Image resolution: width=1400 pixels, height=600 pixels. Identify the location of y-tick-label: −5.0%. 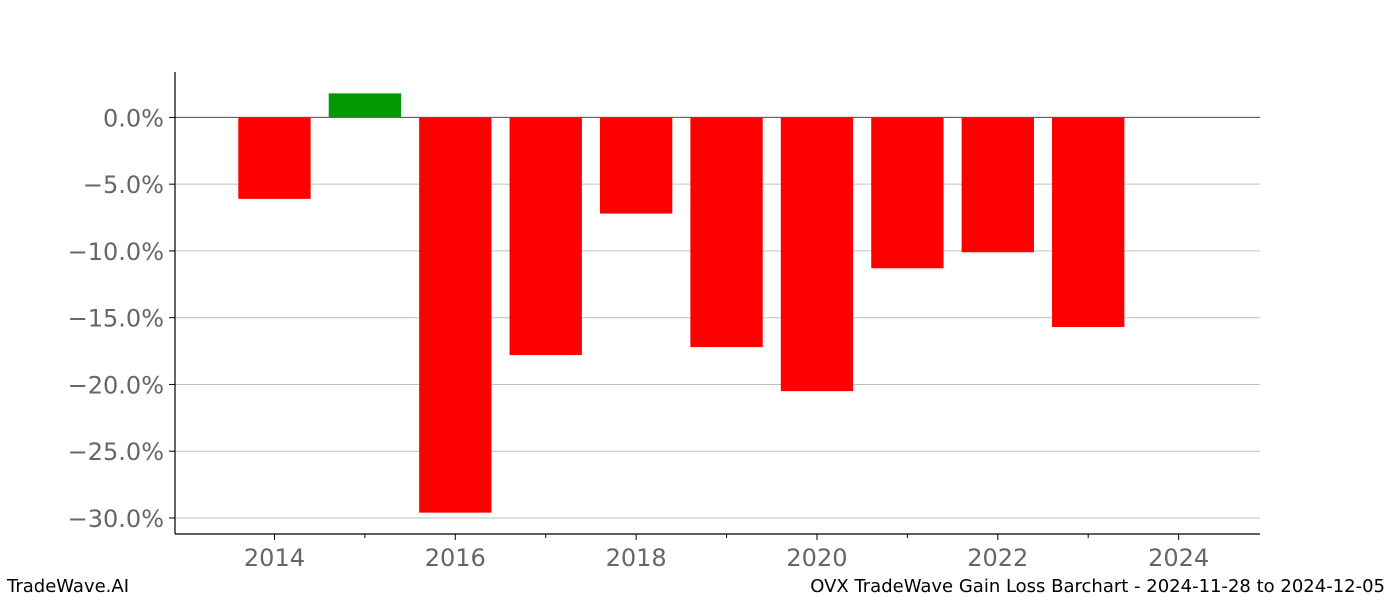
(123, 185).